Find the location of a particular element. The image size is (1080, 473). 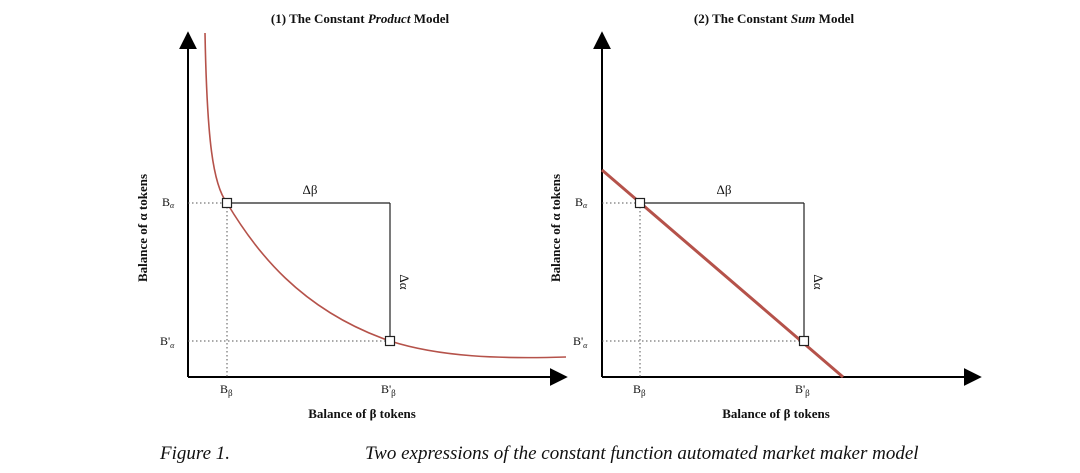

panel1-xtick-bb-prime: B'β is located at coordinates (388, 390).